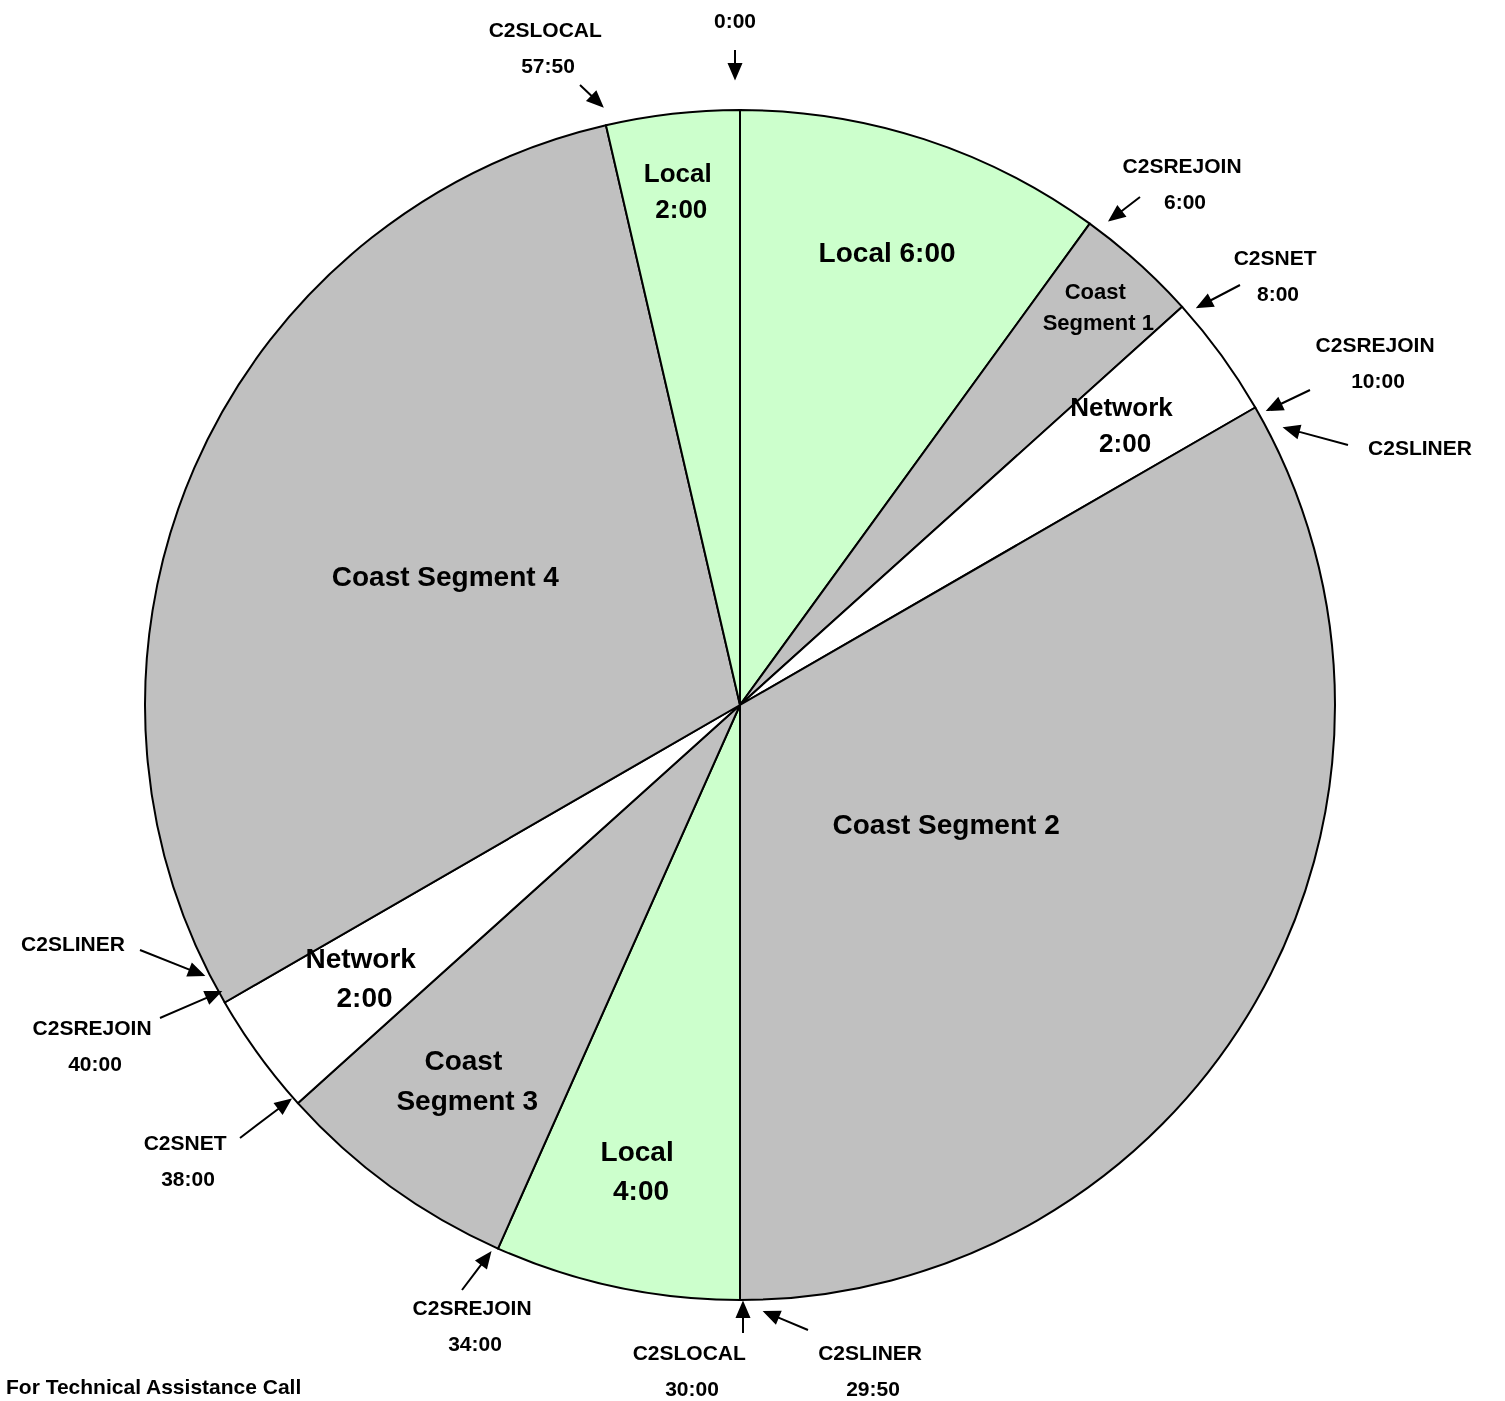 The width and height of the screenshot is (1505, 1401). I want to click on text: C2SREJOIN 34:00, so click(475, 1325).